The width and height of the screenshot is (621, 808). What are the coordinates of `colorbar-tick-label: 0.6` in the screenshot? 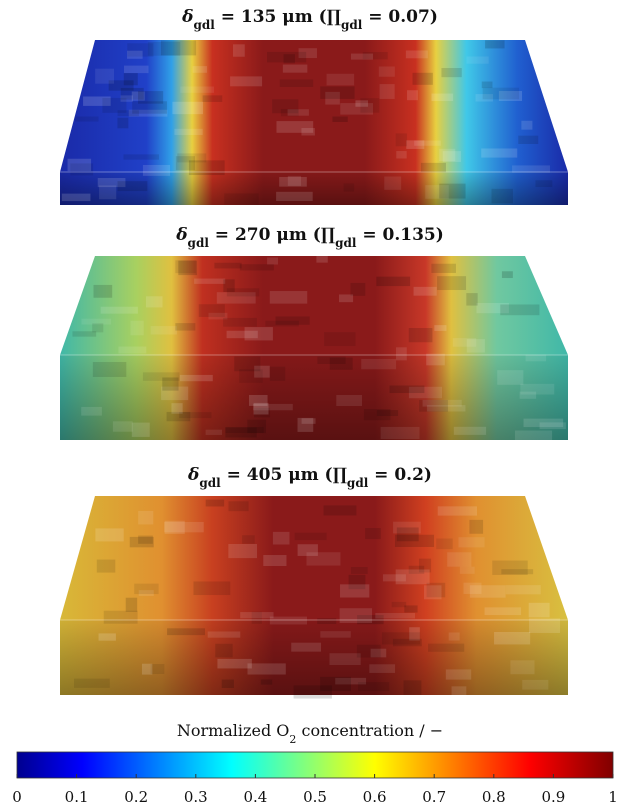 It's located at (375, 797).